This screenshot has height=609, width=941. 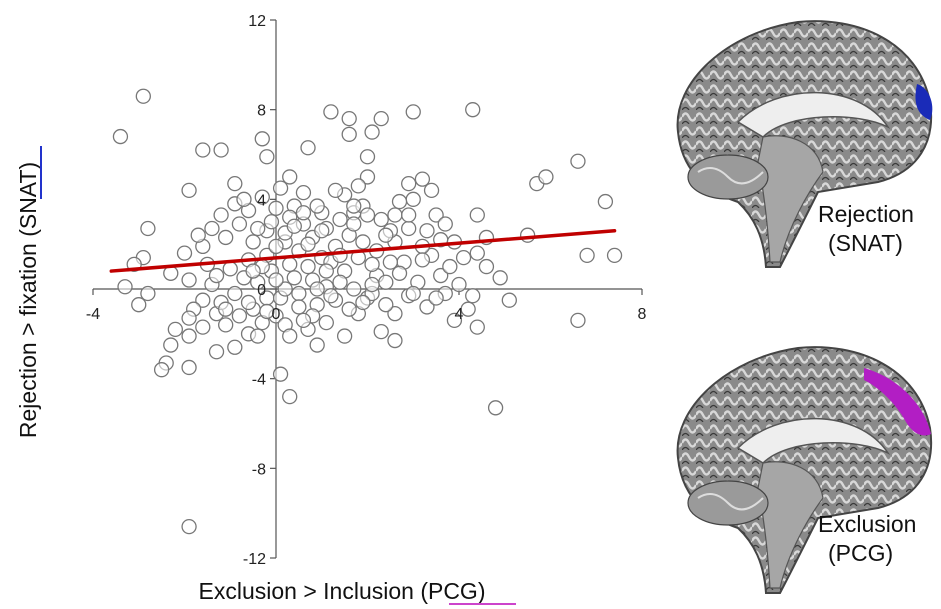 I want to click on x-tick-label: 8, so click(x=642, y=314).